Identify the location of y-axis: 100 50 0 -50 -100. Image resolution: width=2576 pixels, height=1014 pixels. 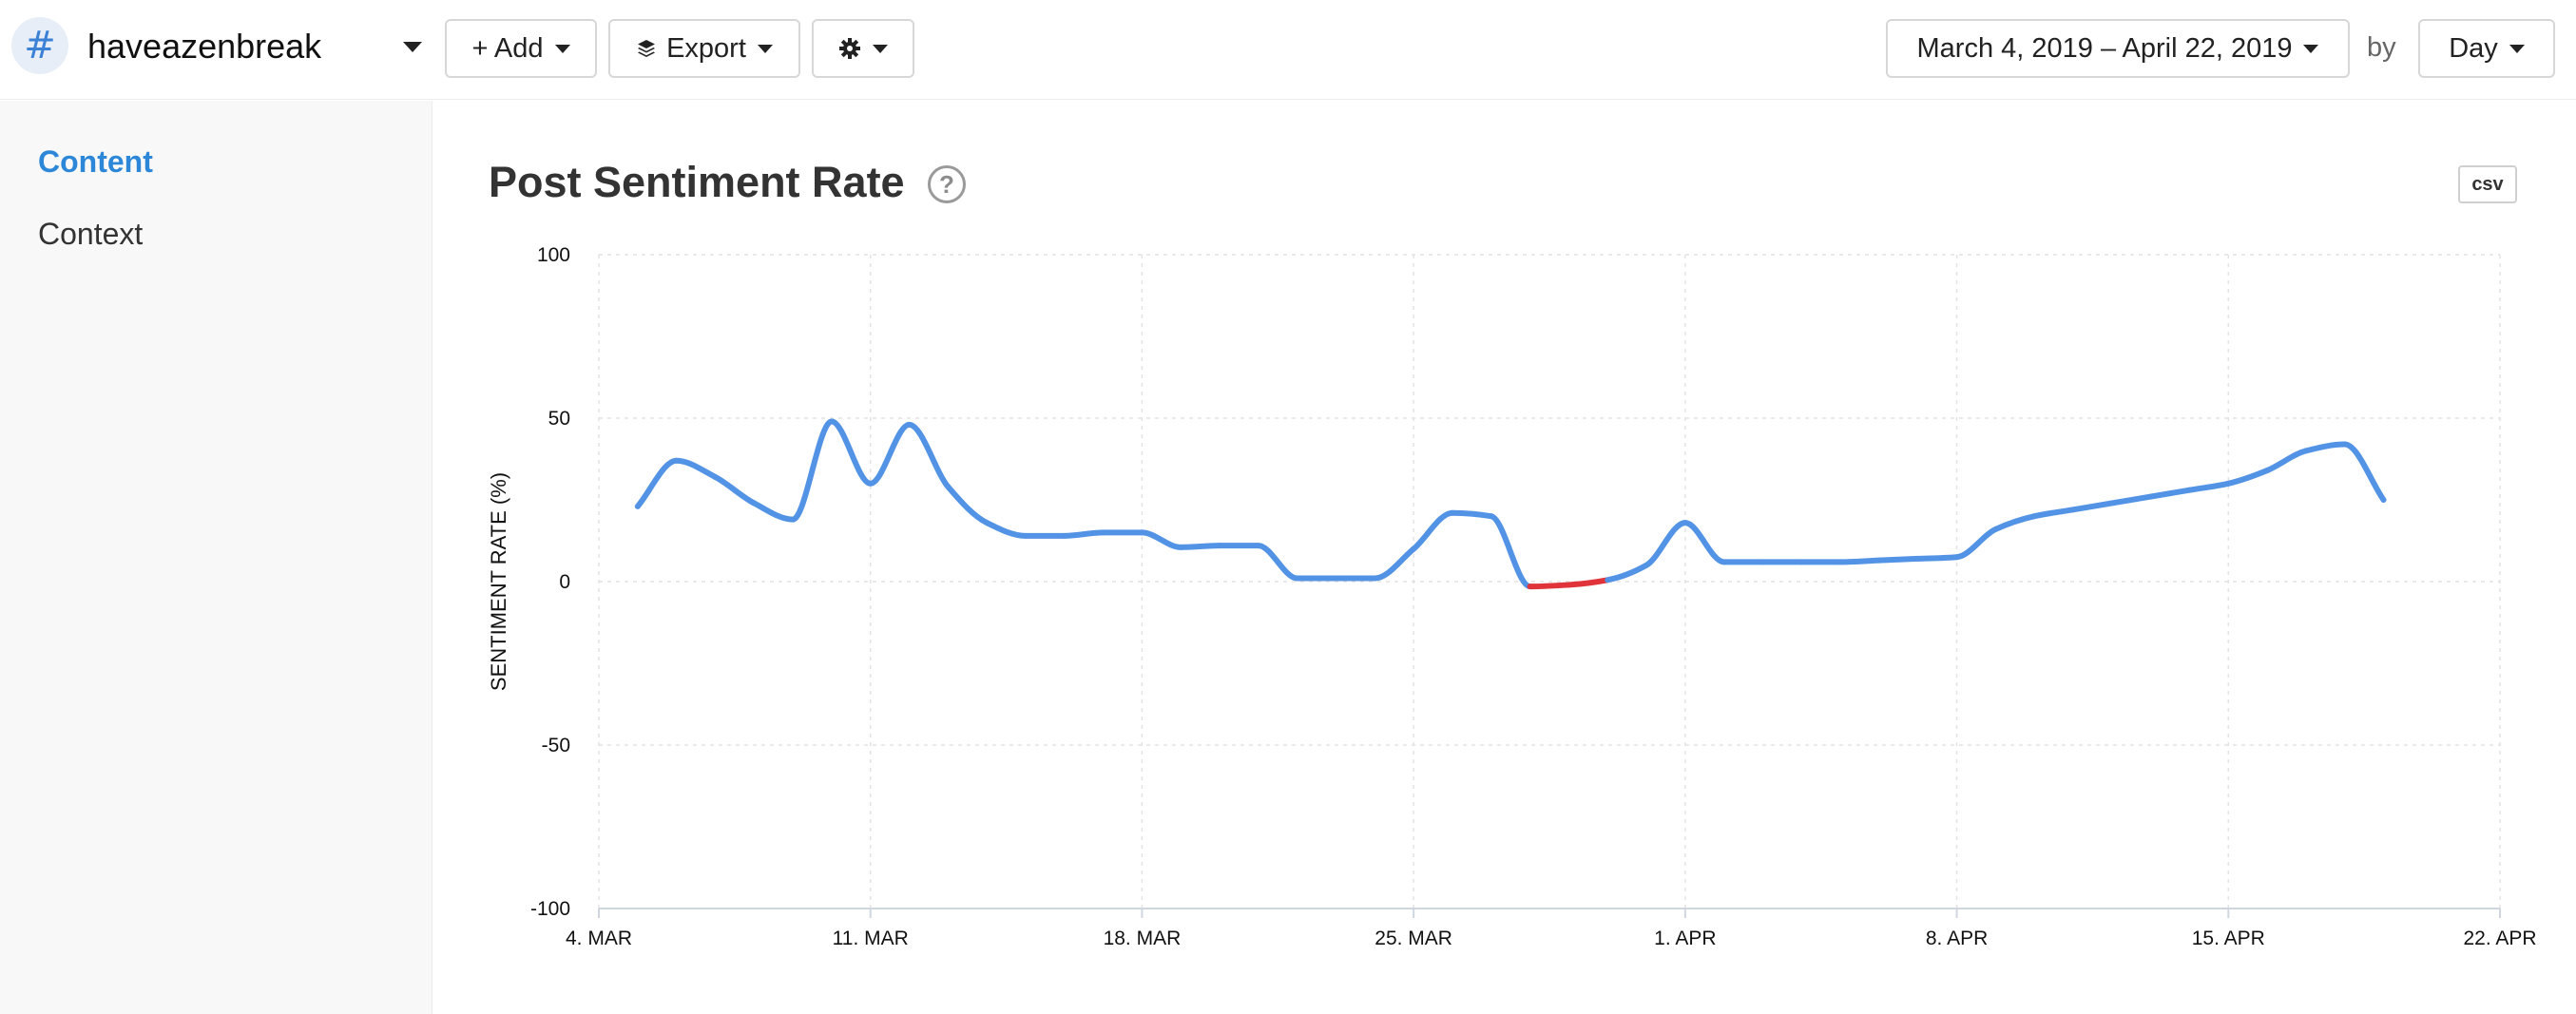
(550, 582).